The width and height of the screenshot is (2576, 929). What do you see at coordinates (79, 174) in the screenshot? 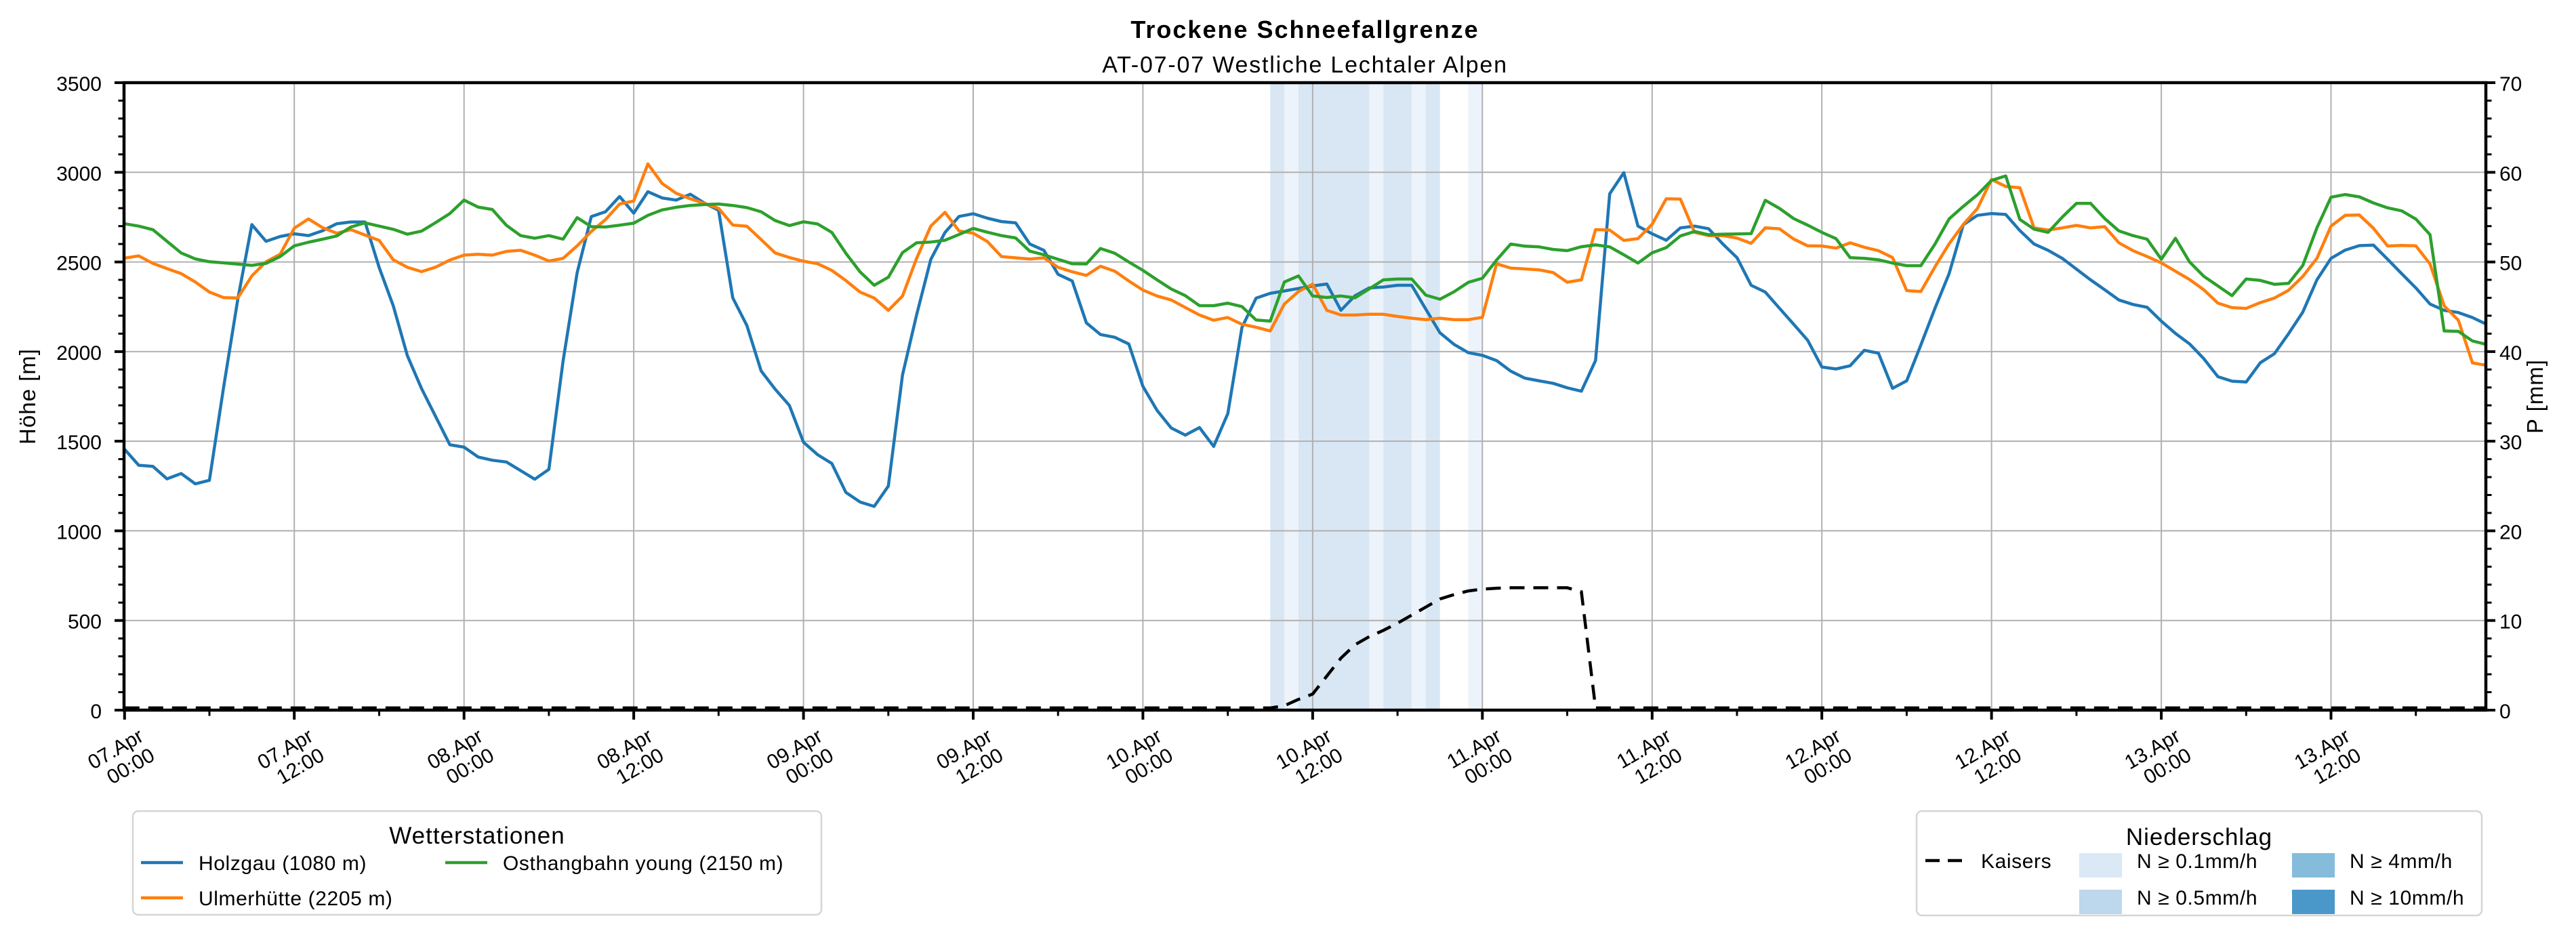
I see `svg-text: 3000` at bounding box center [79, 174].